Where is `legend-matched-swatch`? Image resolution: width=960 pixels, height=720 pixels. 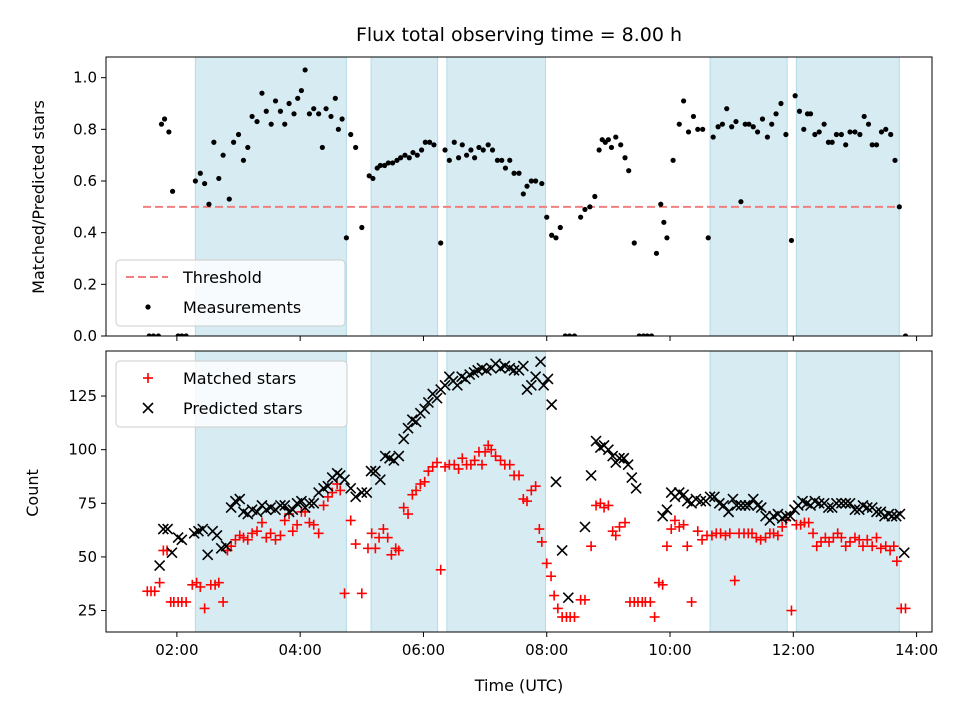
legend-matched-swatch is located at coordinates (148, 378).